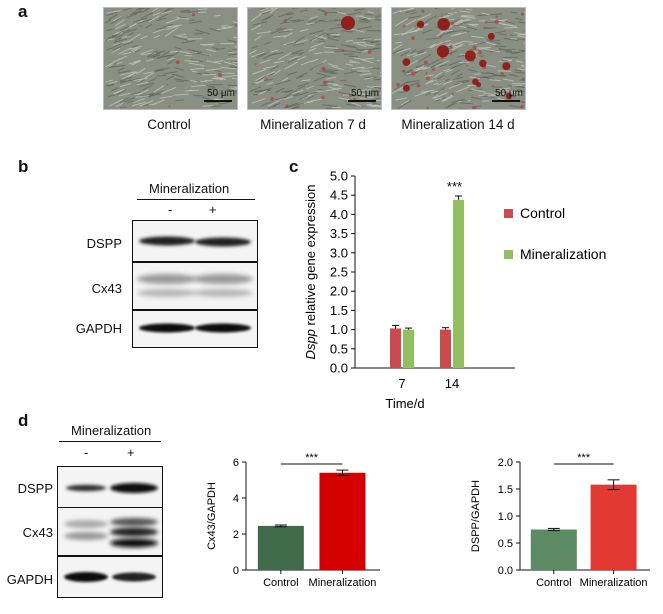 The image size is (663, 614). I want to click on c-y-tick-label: 1.5, so click(339, 310).